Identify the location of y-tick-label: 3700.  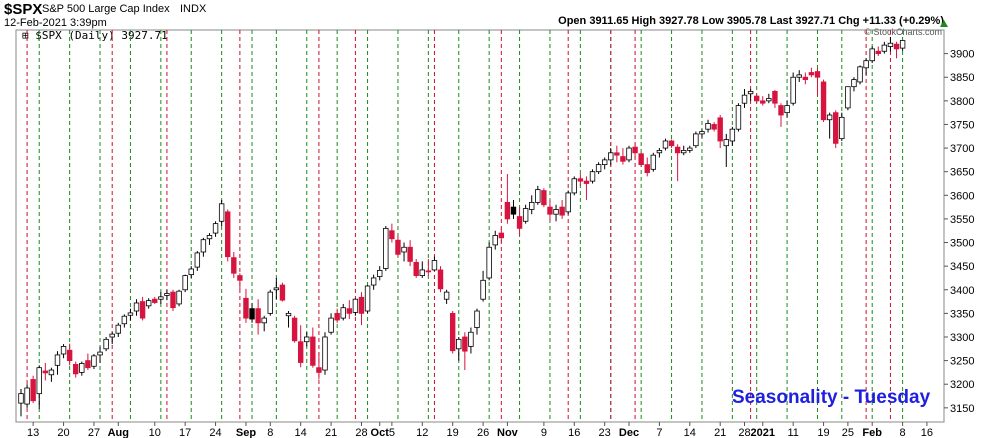
(962, 149).